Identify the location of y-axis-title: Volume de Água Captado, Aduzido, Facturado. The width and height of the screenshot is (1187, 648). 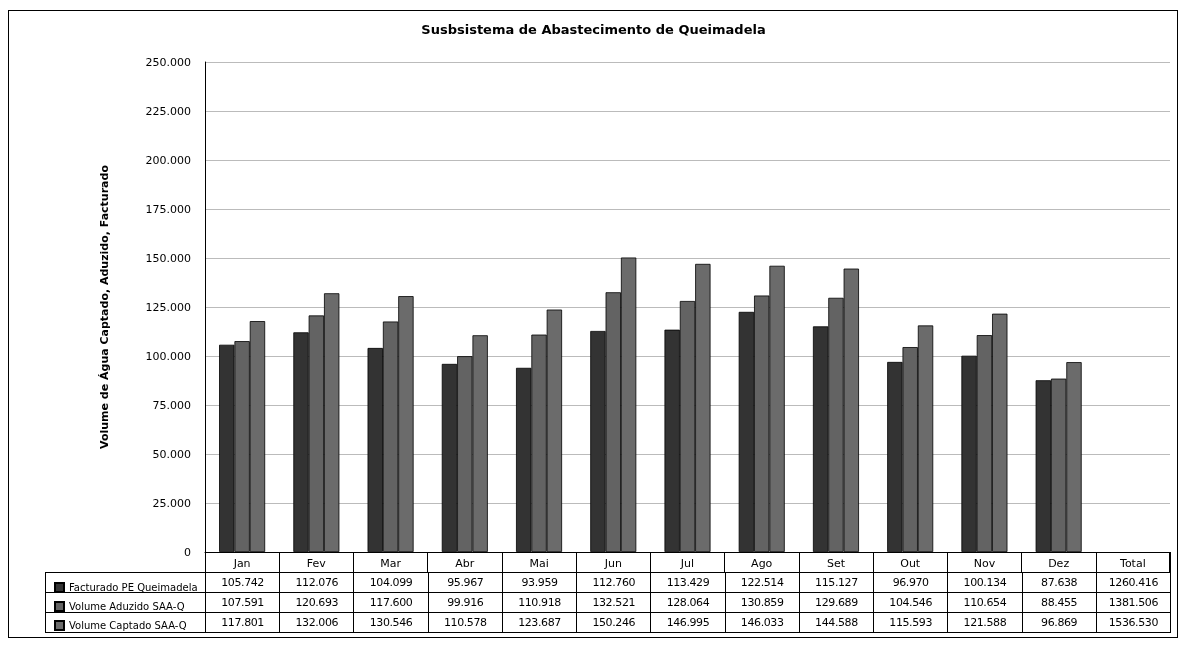
(104, 306).